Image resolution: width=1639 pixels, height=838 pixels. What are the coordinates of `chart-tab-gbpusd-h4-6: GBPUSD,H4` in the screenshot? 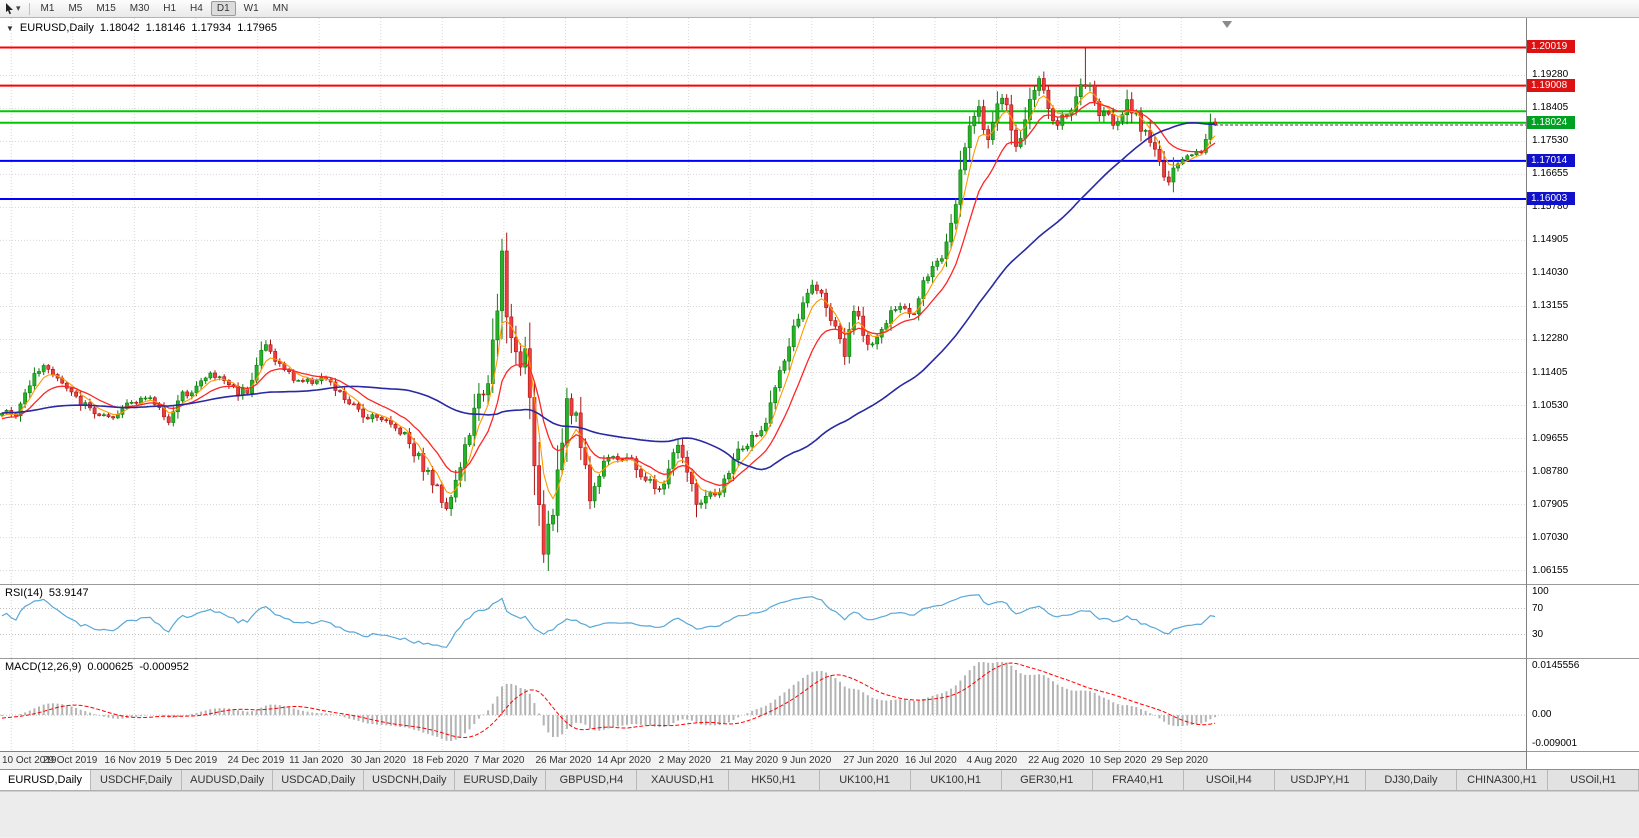 It's located at (592, 780).